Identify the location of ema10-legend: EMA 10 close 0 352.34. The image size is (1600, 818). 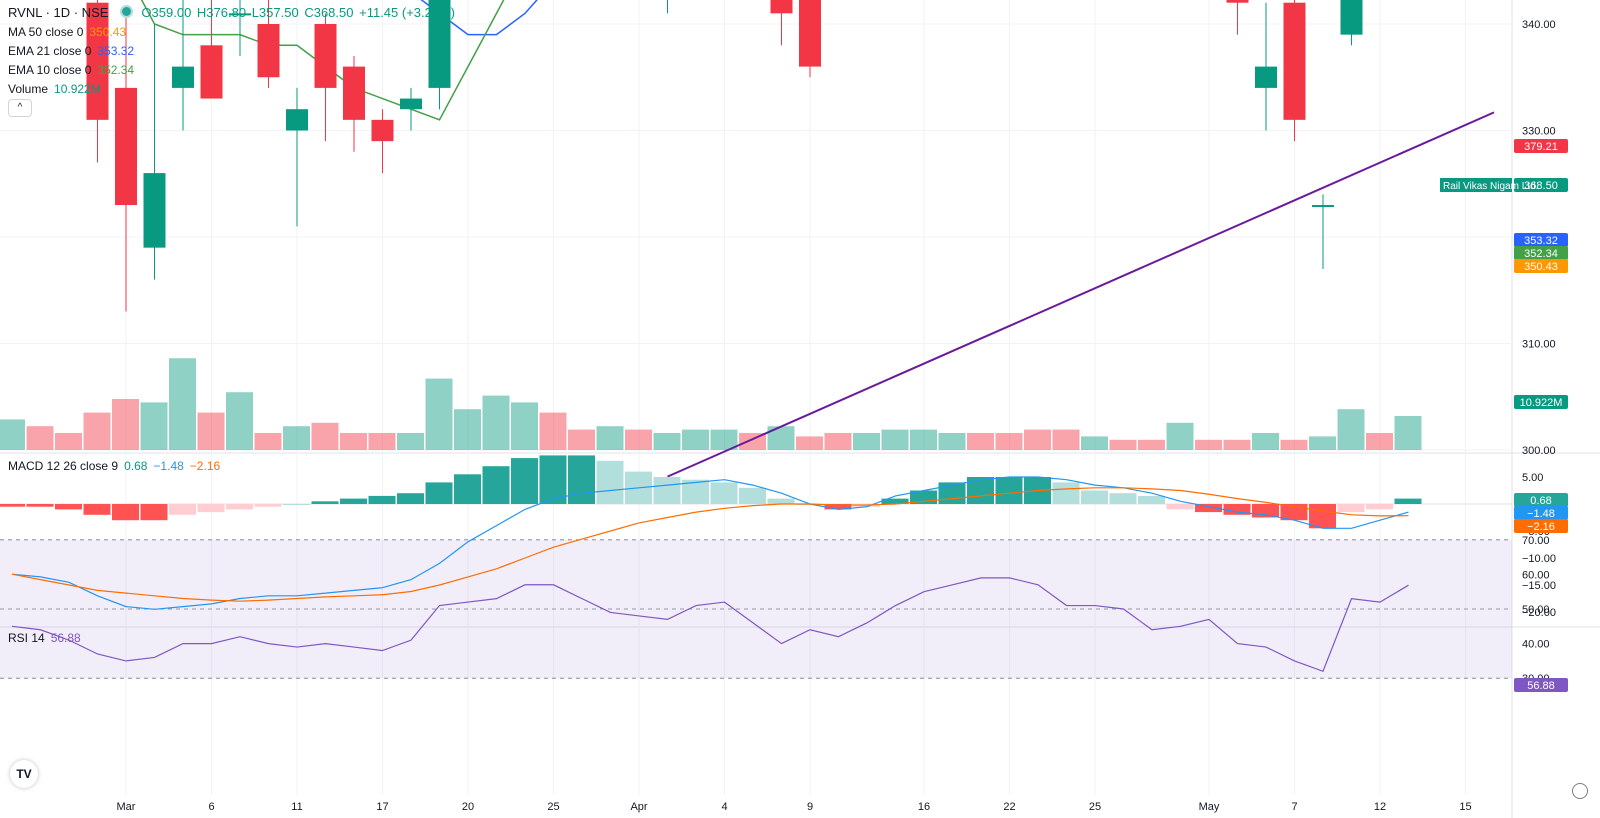
(71, 70).